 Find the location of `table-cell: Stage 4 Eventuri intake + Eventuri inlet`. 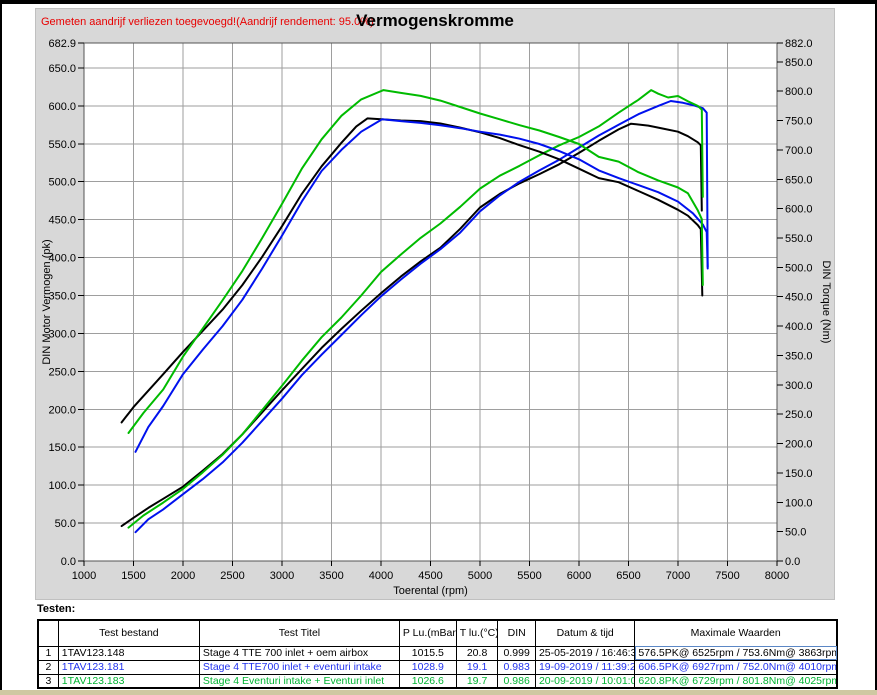

table-cell: Stage 4 Eventuri intake + Eventuri inlet is located at coordinates (299, 681).